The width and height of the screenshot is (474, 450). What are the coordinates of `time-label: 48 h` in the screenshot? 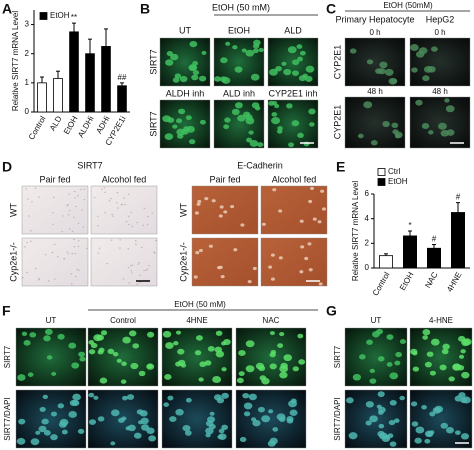 It's located at (375, 91).